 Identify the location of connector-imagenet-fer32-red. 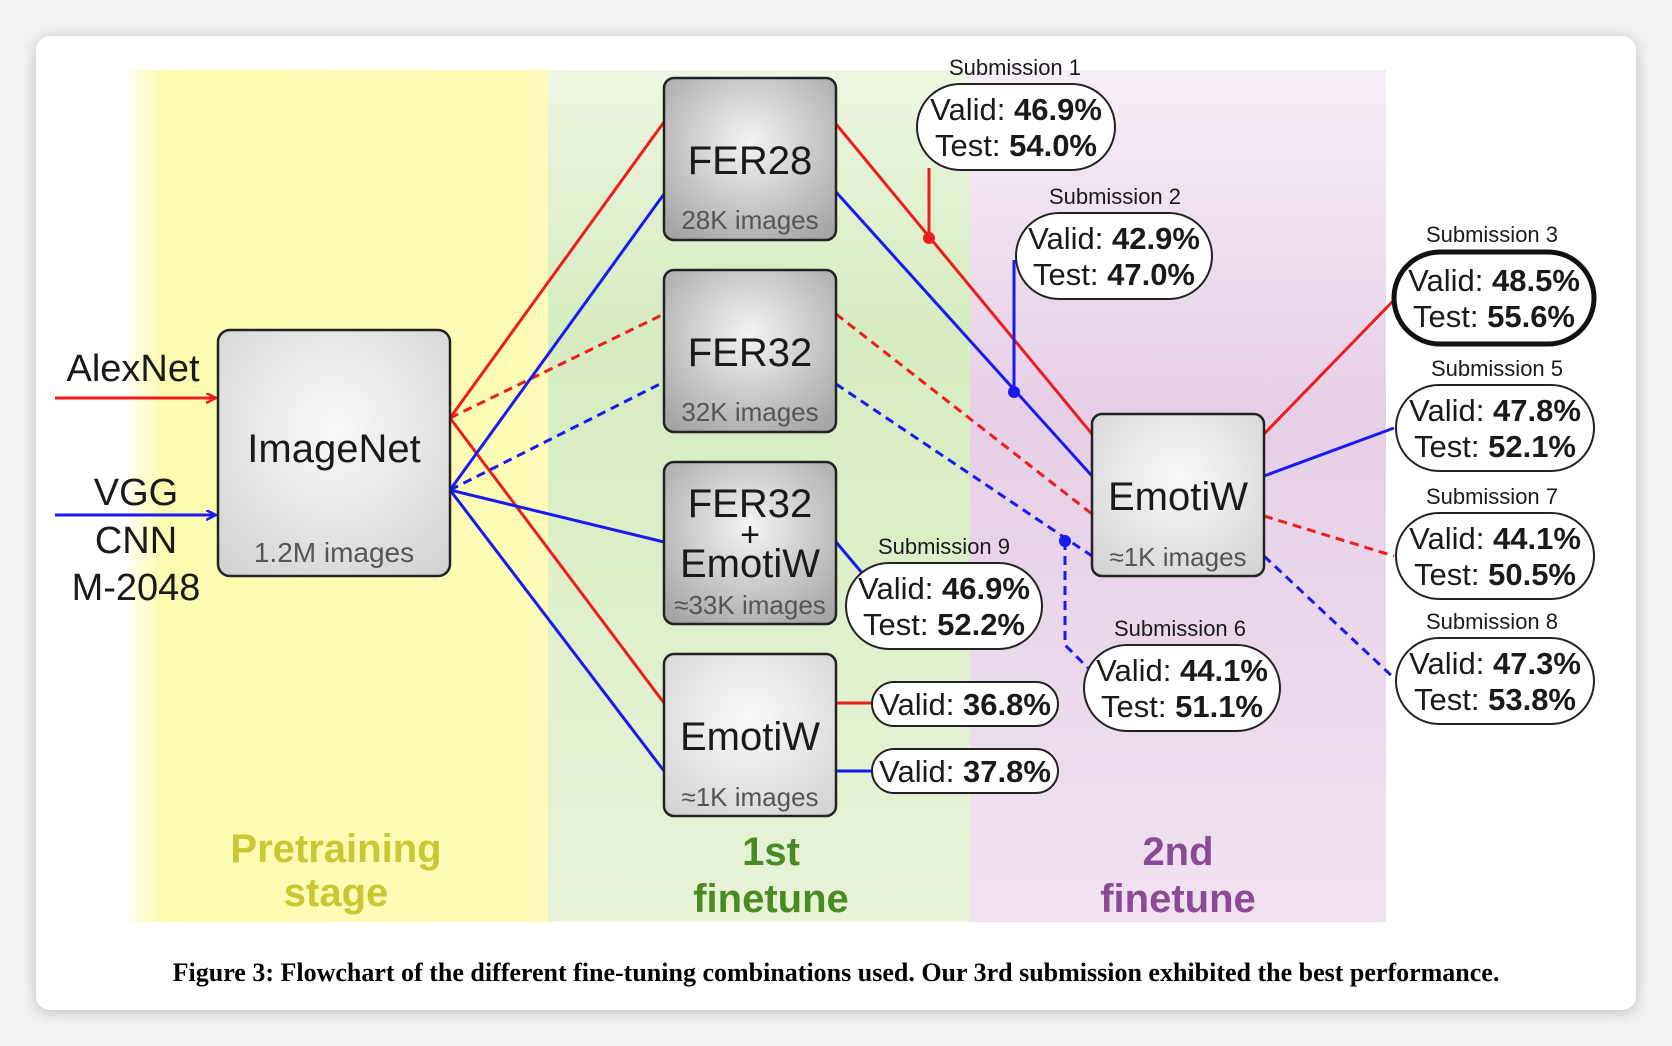
(557, 366).